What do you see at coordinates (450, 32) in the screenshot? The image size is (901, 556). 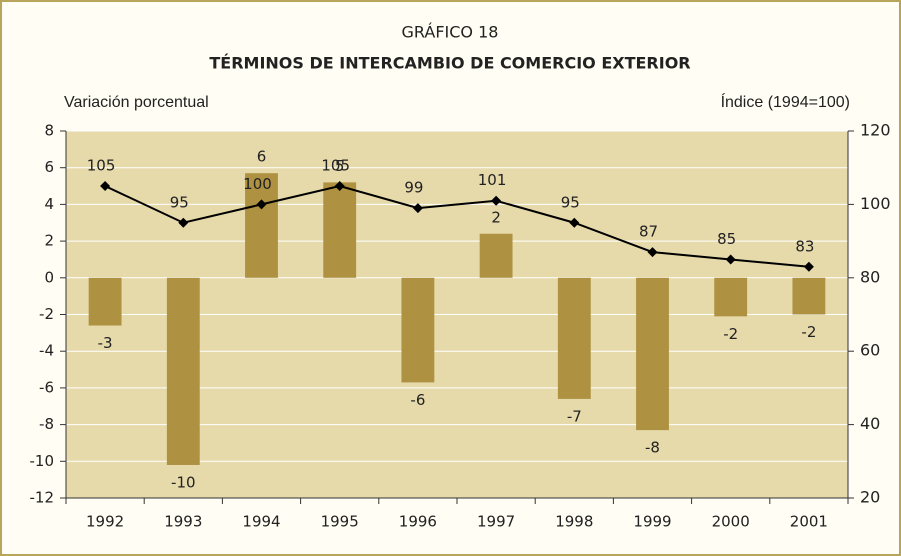 I see `chart-subtitle: GRÁFICO 18` at bounding box center [450, 32].